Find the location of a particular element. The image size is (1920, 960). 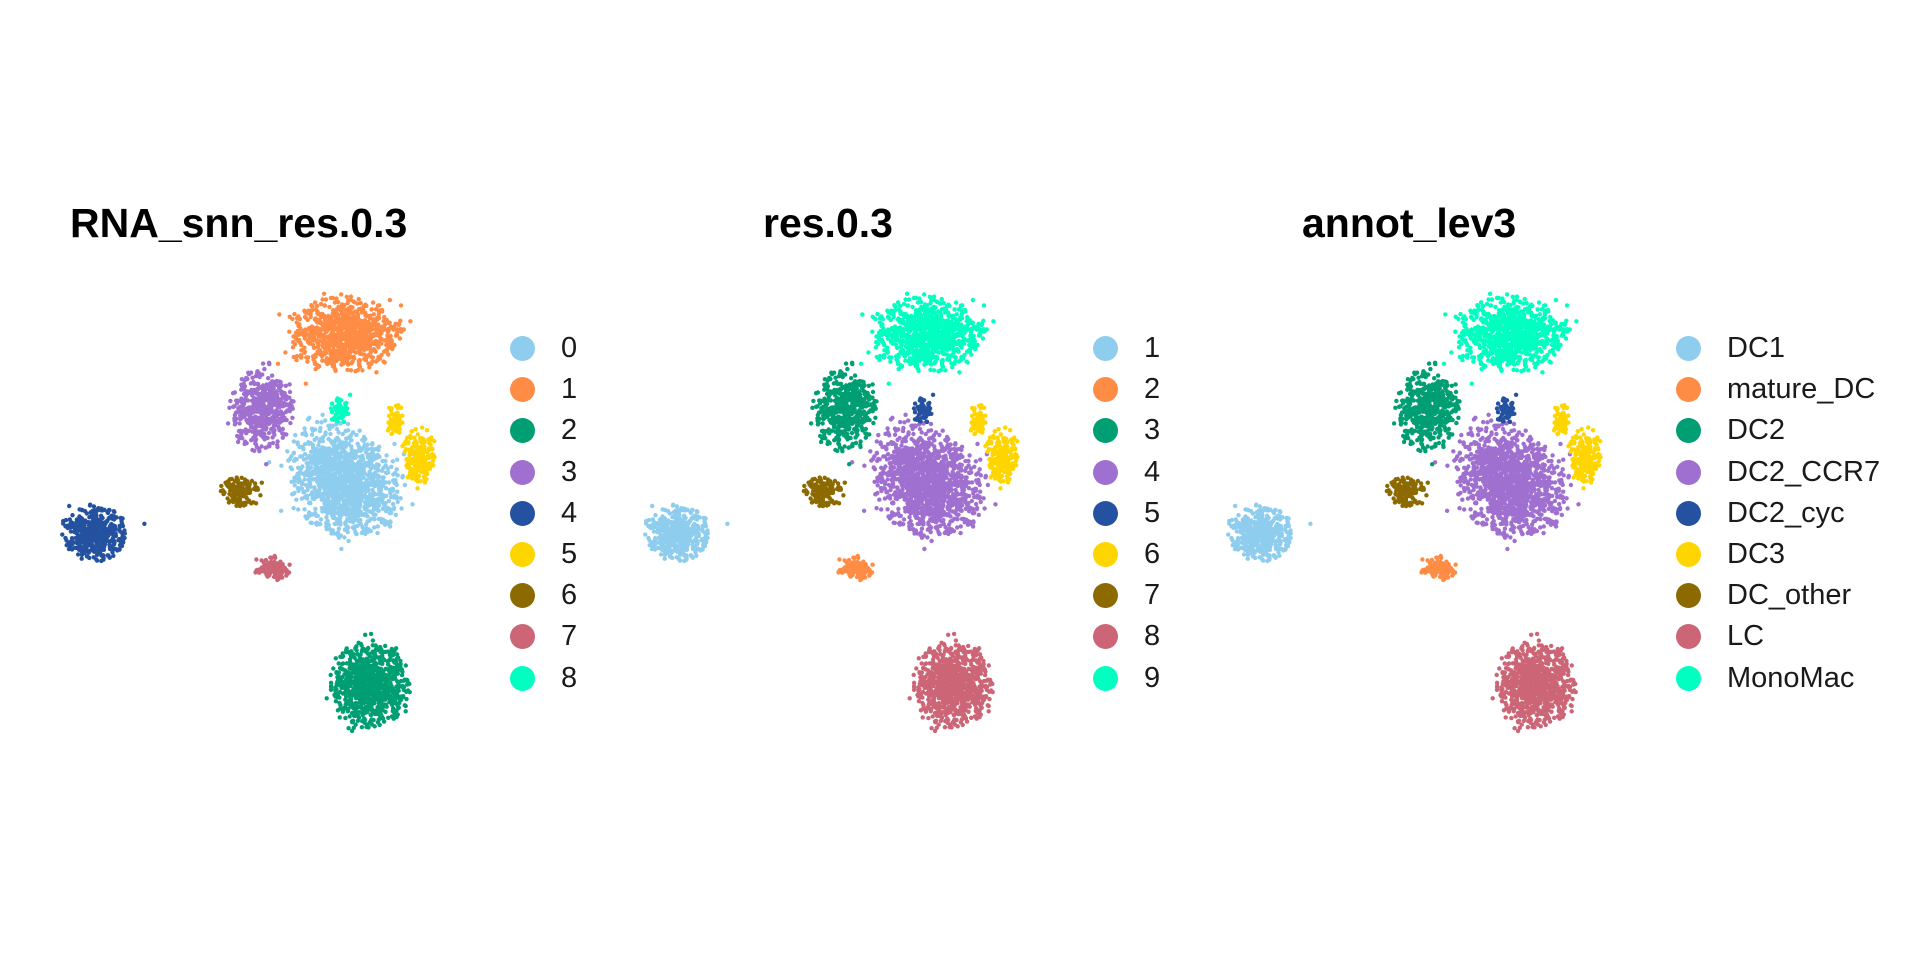

legend-label: 6 is located at coordinates (569, 595).